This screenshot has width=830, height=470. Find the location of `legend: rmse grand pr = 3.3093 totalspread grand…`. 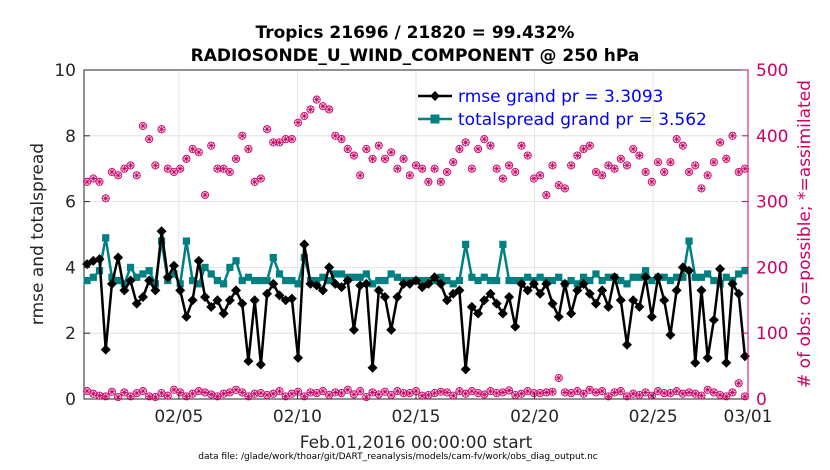

legend: rmse grand pr = 3.3093 totalspread grand… is located at coordinates (562, 108).